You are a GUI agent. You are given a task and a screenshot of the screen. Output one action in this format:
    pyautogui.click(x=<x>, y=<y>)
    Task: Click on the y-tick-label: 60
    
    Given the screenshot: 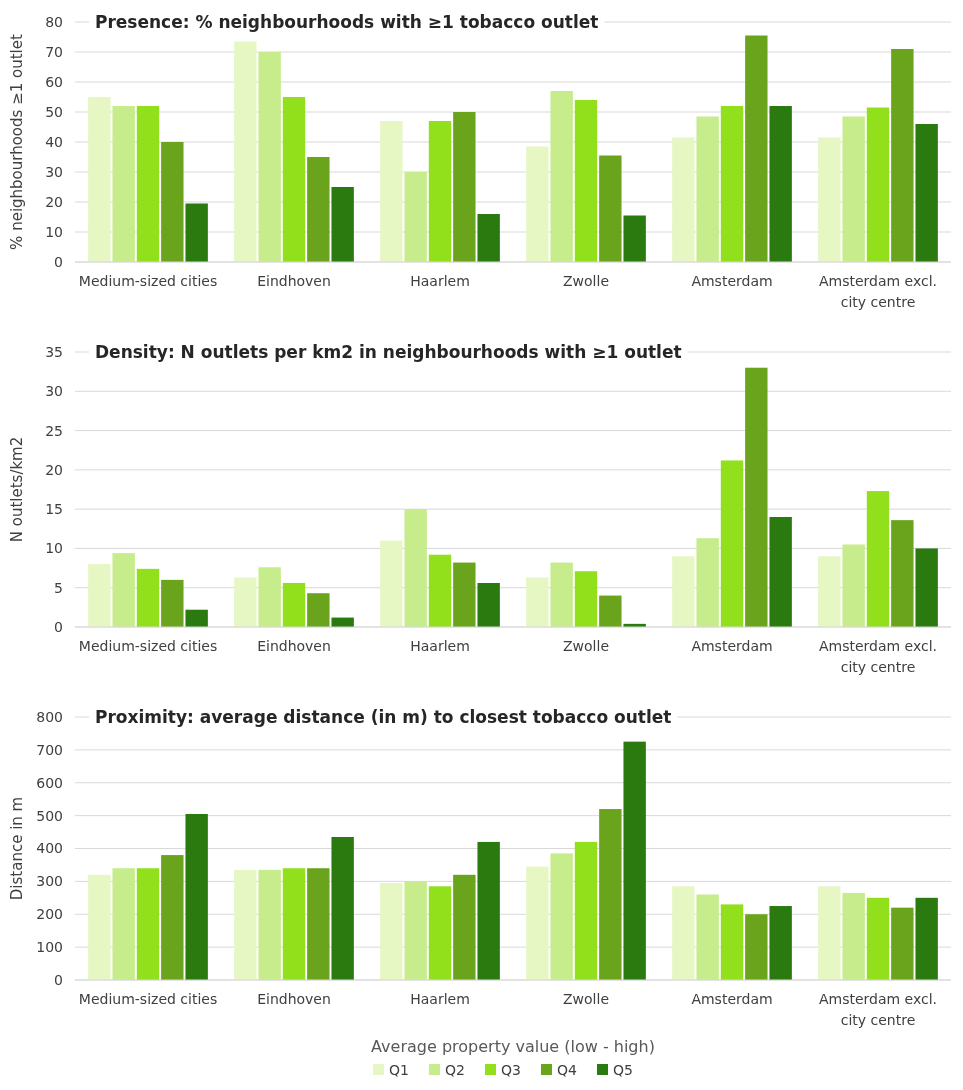 What is the action you would take?
    pyautogui.click(x=54, y=81)
    